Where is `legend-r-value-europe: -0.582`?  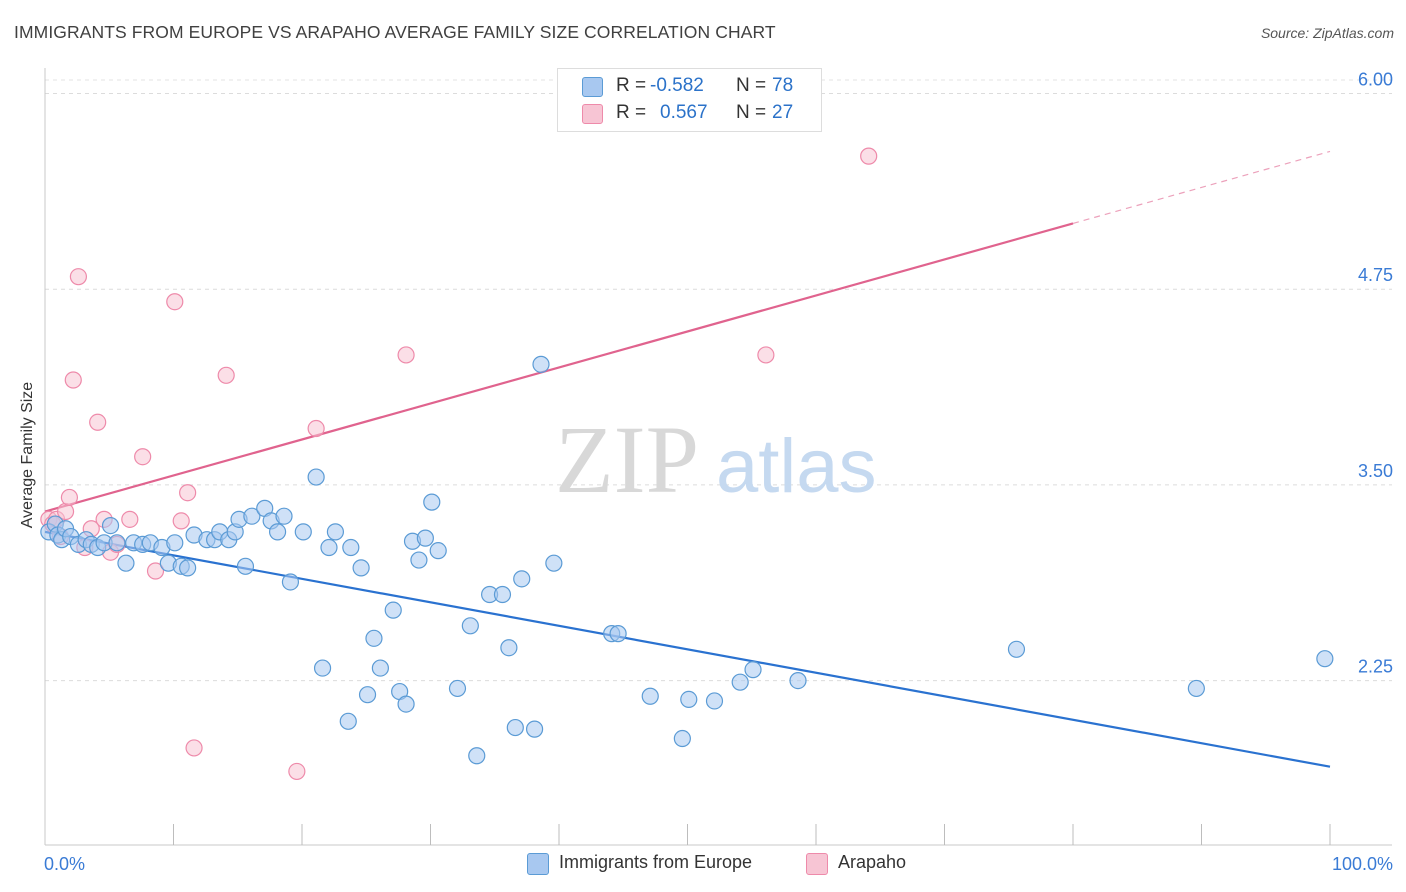 legend-r-value-europe: -0.582 is located at coordinates (677, 85).